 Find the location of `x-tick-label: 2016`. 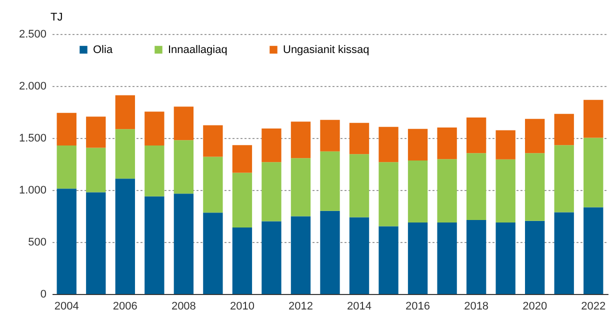

x-tick-label: 2016 is located at coordinates (418, 306).